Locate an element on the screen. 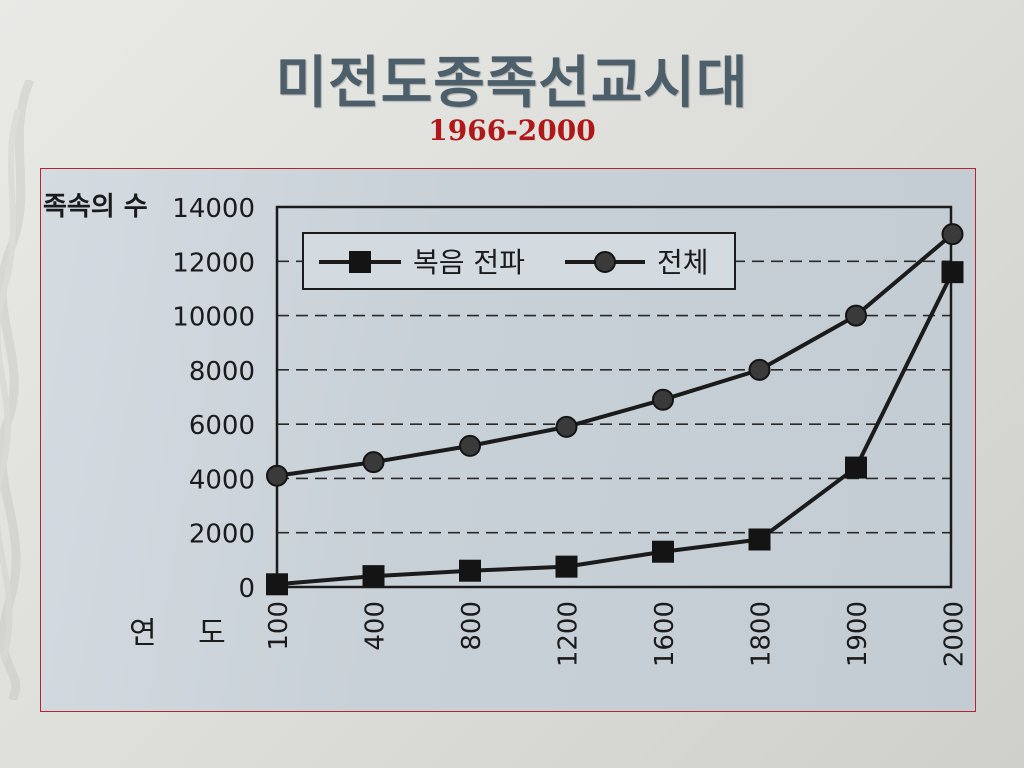  legend-label: 전체 is located at coordinates (683, 262).